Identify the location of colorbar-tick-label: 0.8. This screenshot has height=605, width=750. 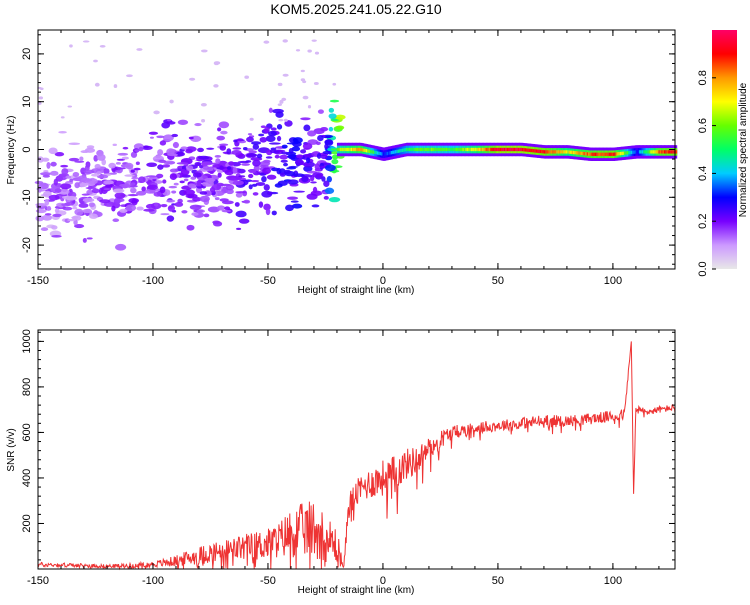
(703, 77).